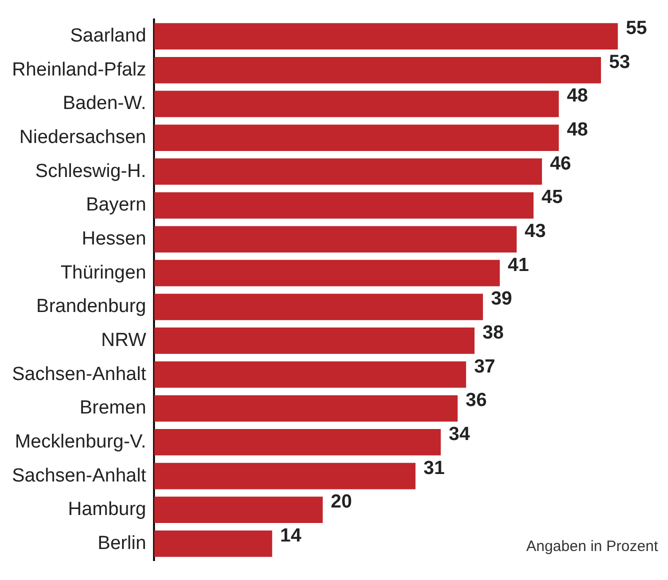  Describe the element at coordinates (493, 333) in the screenshot. I see `data-label: 38` at that location.